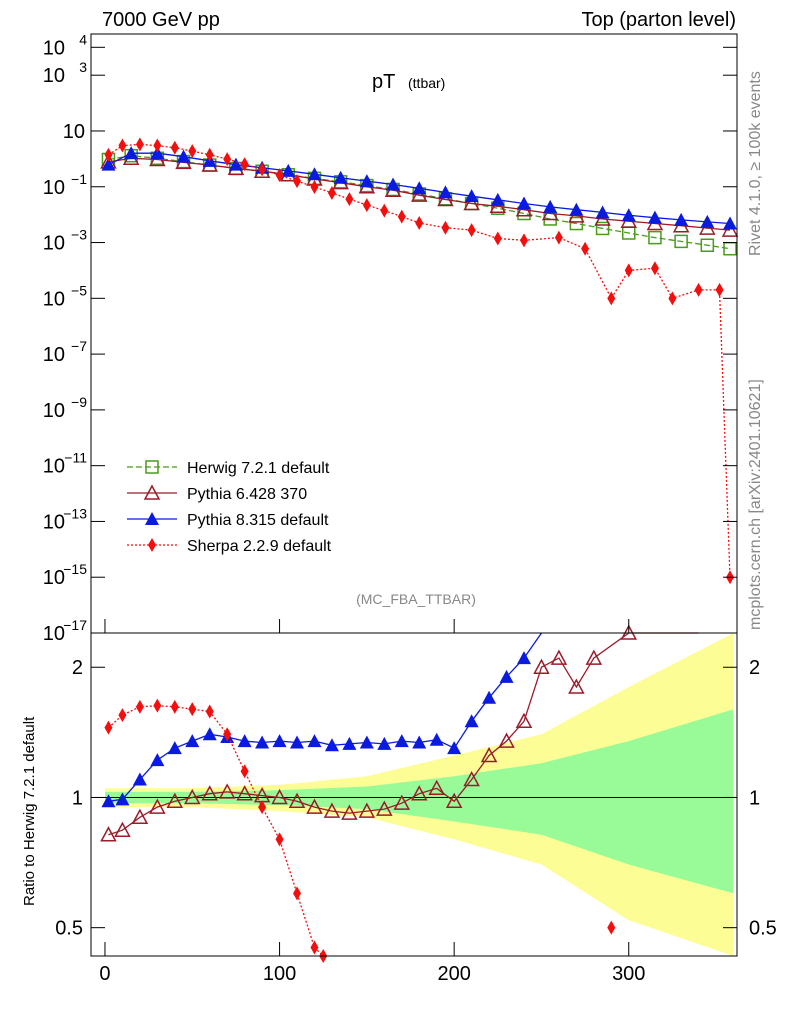 The width and height of the screenshot is (786, 1024). I want to click on y-tick-label-5: 10, so click(54, 299).